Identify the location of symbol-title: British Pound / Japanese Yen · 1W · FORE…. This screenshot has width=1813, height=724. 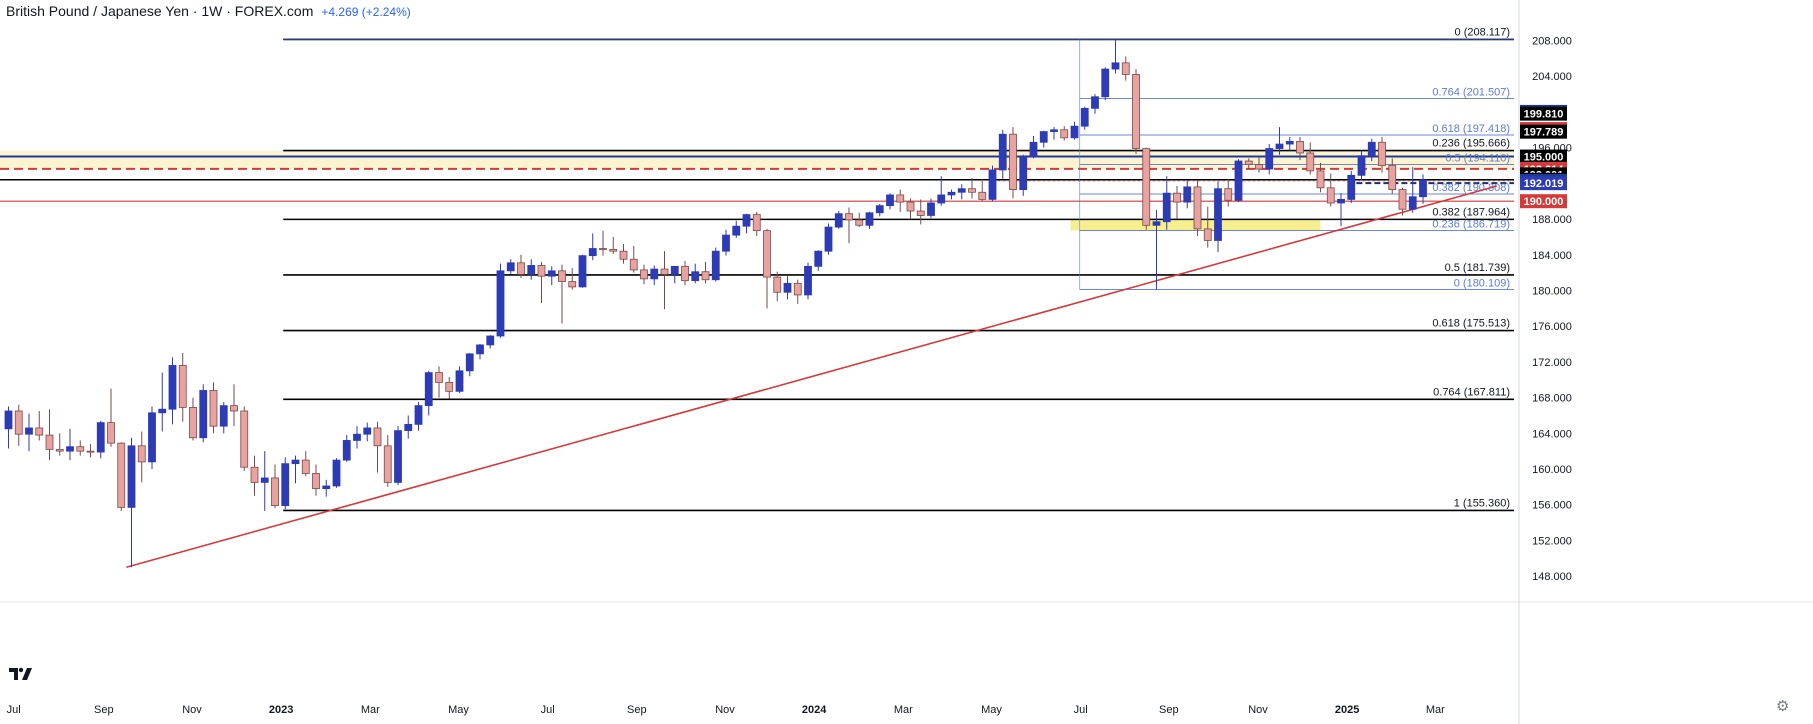
(160, 11).